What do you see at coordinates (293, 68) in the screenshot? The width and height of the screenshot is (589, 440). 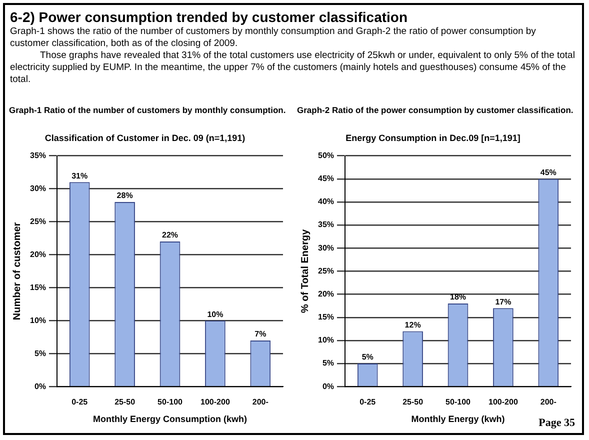 I see `text: Those graphs have revealed that 31% of the total customers use electricity of 25kwh or under, equivalent to only 5% of the total electricity supplied by EUMP. In the meantime, the upper 7% of the customers (mainly hotels and guesthouses) consume 45% of the total.` at bounding box center [293, 68].